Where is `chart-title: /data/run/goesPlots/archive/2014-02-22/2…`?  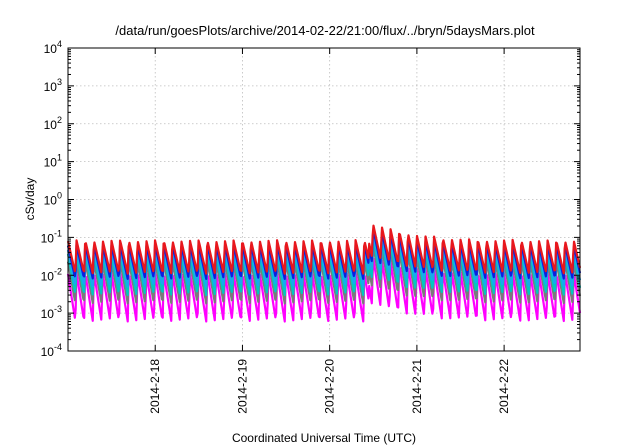 chart-title: /data/run/goesPlots/archive/2014-02-22/2… is located at coordinates (325, 30).